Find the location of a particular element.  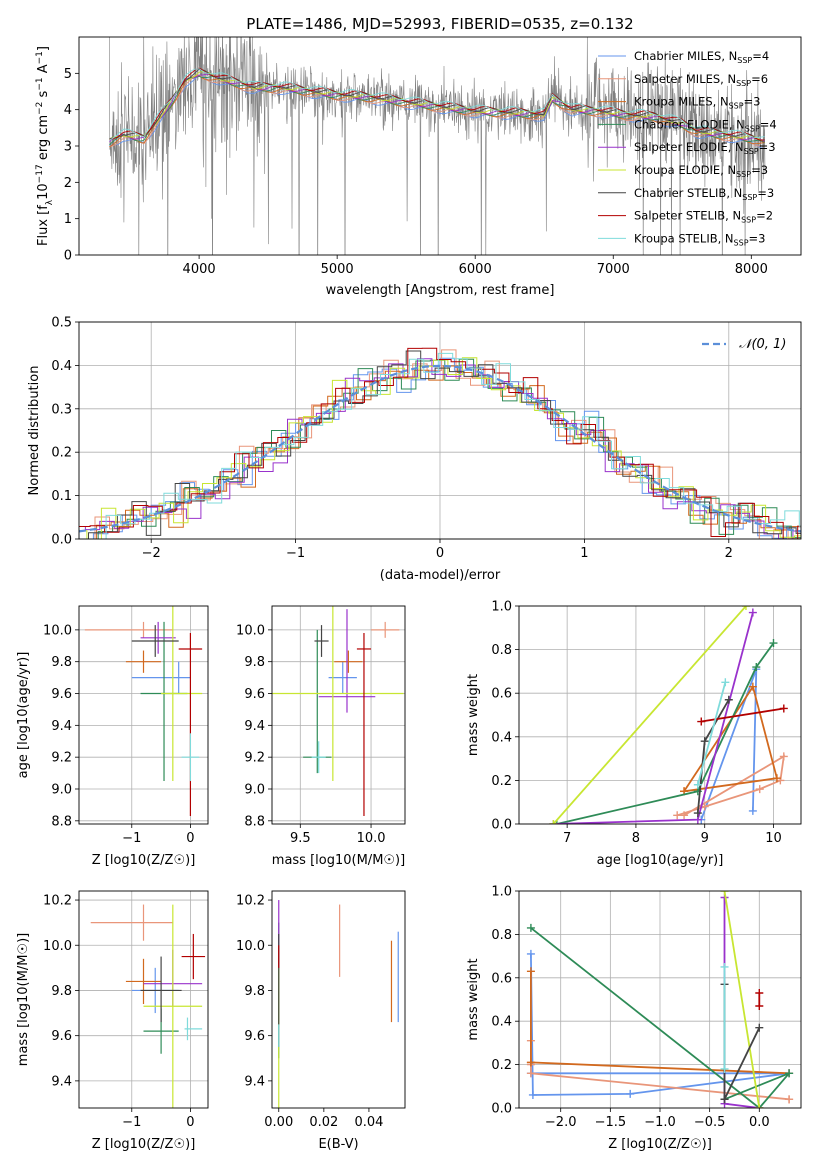

mass_vs_EBV-axes: 0.00 0.02 0.04 9.4 9.6 9.8 10.0 10.2 is located at coordinates (309, 1012).